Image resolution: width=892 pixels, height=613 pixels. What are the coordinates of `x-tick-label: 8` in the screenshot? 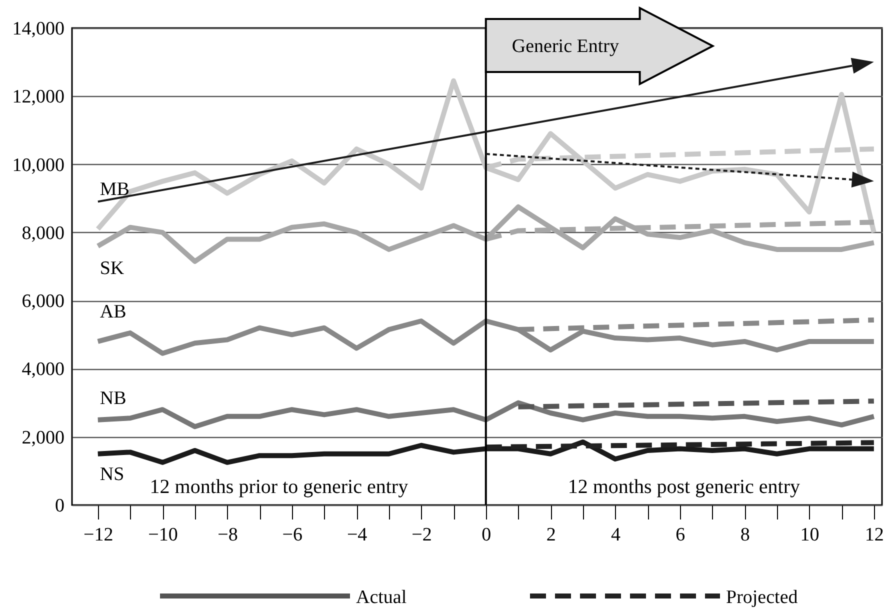 It's located at (745, 535).